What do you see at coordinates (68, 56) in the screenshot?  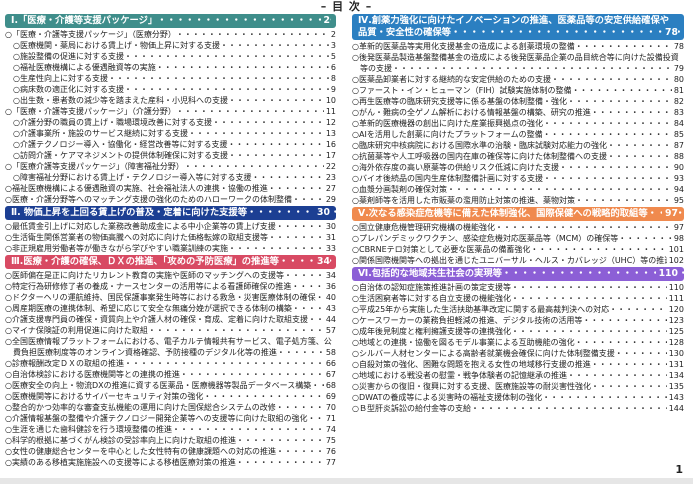 I see `toc-entry-text: ○施設整備の促進に対する支援` at bounding box center [68, 56].